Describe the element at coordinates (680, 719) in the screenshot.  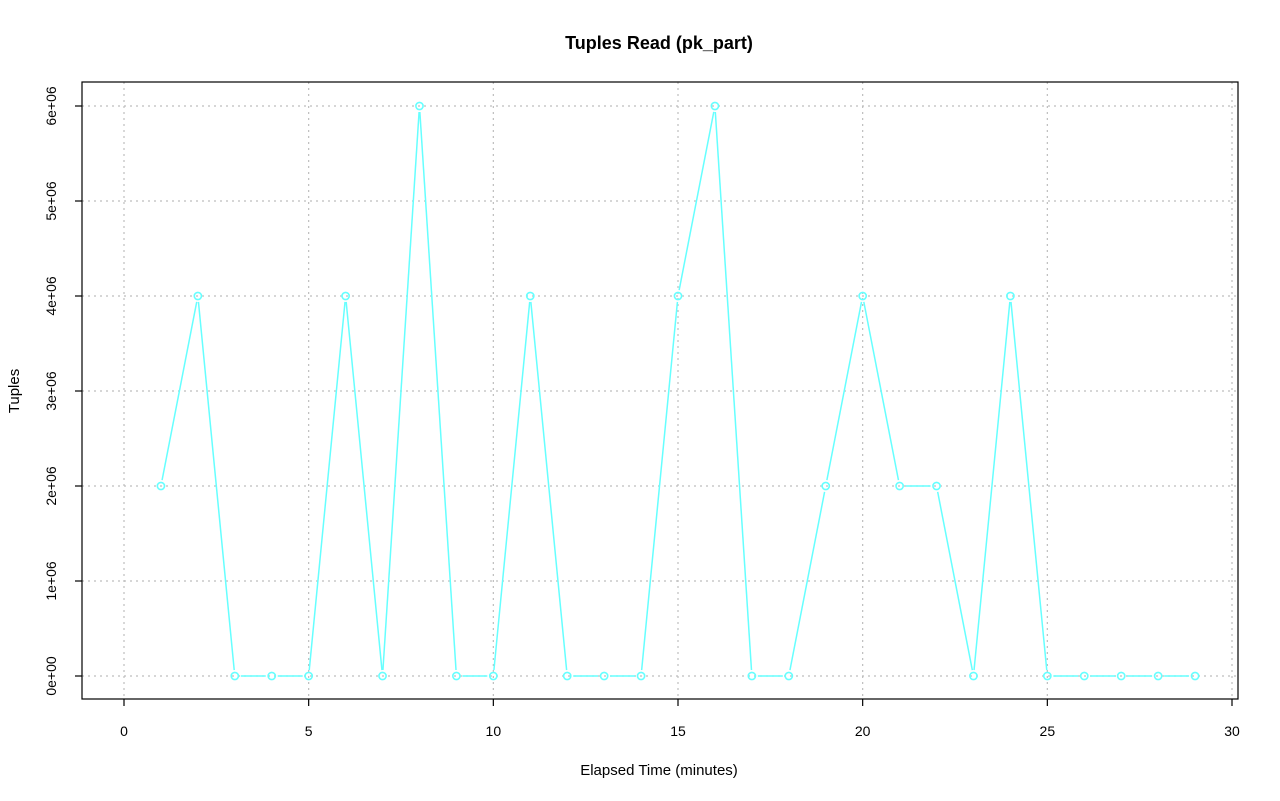
I see `x-axis: 0 5 10 15 20 25 30` at that location.